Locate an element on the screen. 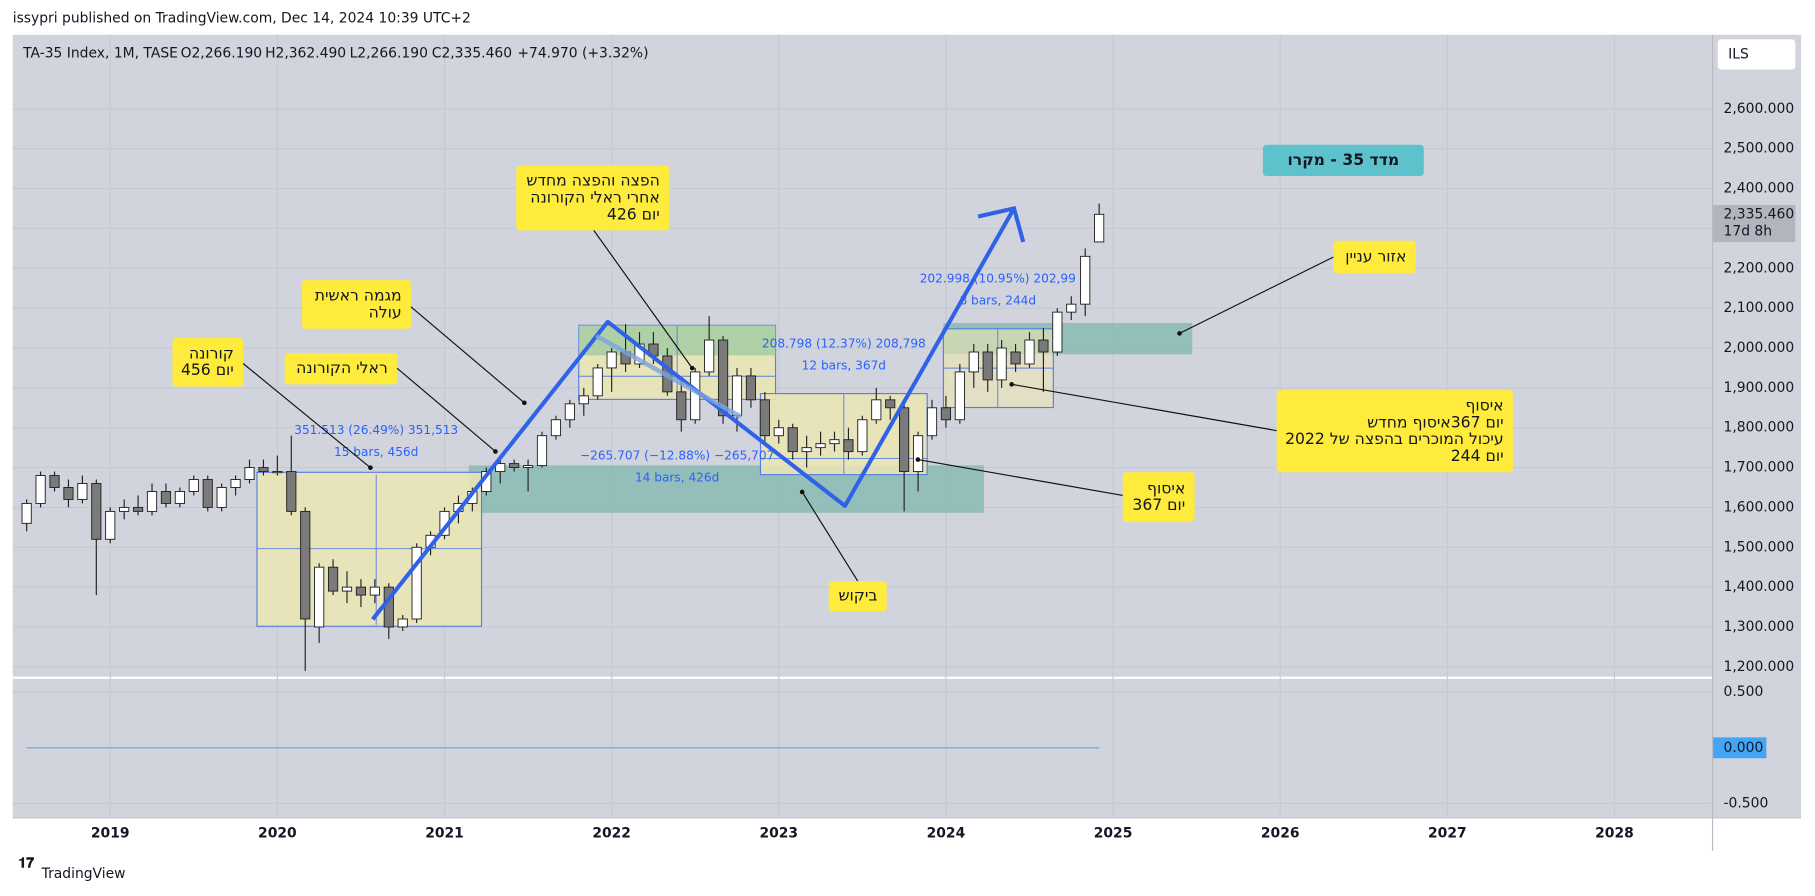 The width and height of the screenshot is (1815, 896). logo: 𝟏𝟕 is located at coordinates (27, 864).